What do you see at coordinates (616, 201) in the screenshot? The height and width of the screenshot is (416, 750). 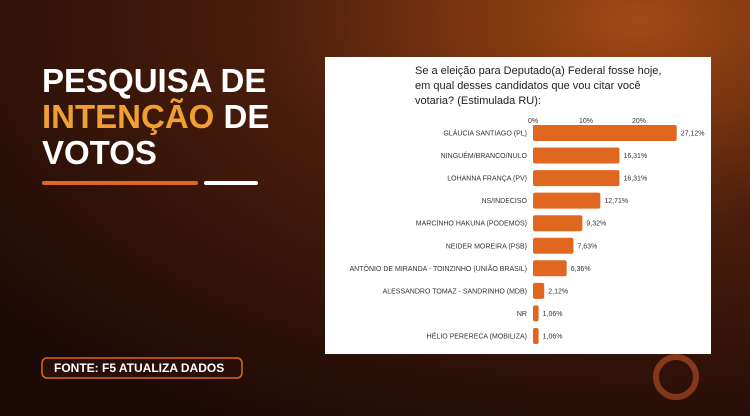 I see `value-label: 12,71%` at bounding box center [616, 201].